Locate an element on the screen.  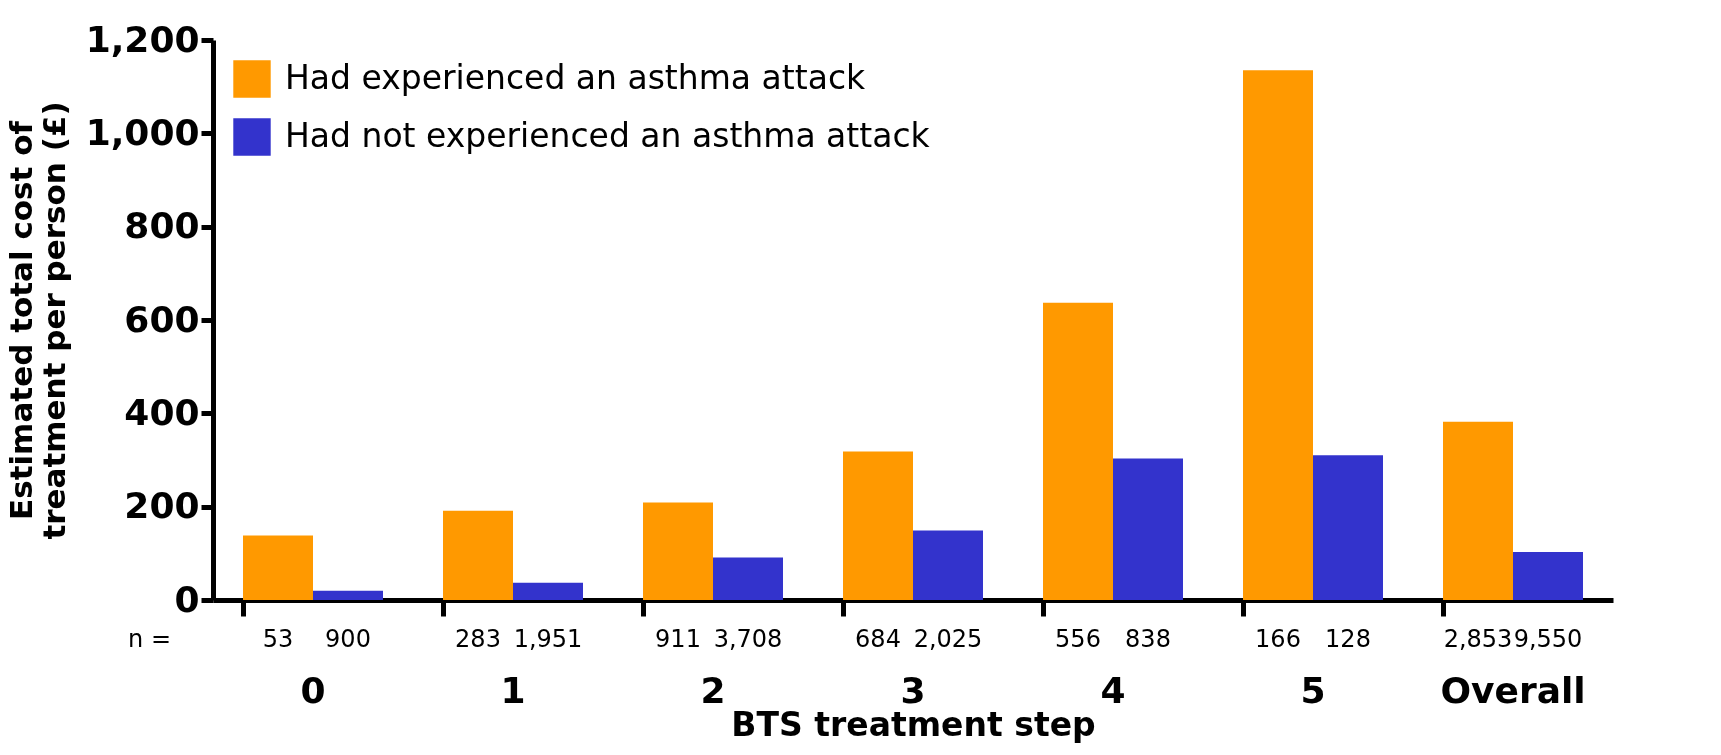
text: 2,853 is located at coordinates (1478, 639).